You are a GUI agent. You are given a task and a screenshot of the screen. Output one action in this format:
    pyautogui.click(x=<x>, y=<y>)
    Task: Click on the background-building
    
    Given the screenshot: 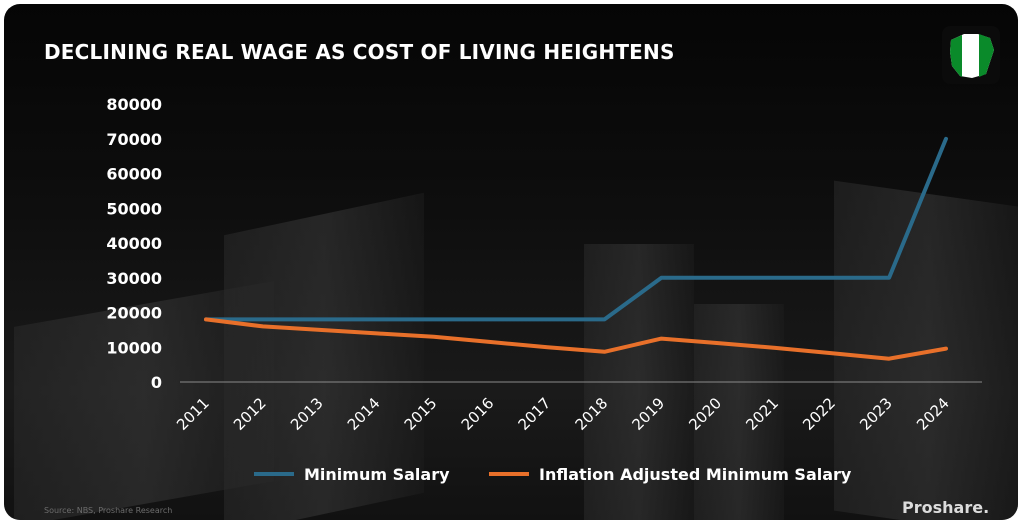 What is the action you would take?
    pyautogui.click(x=739, y=412)
    